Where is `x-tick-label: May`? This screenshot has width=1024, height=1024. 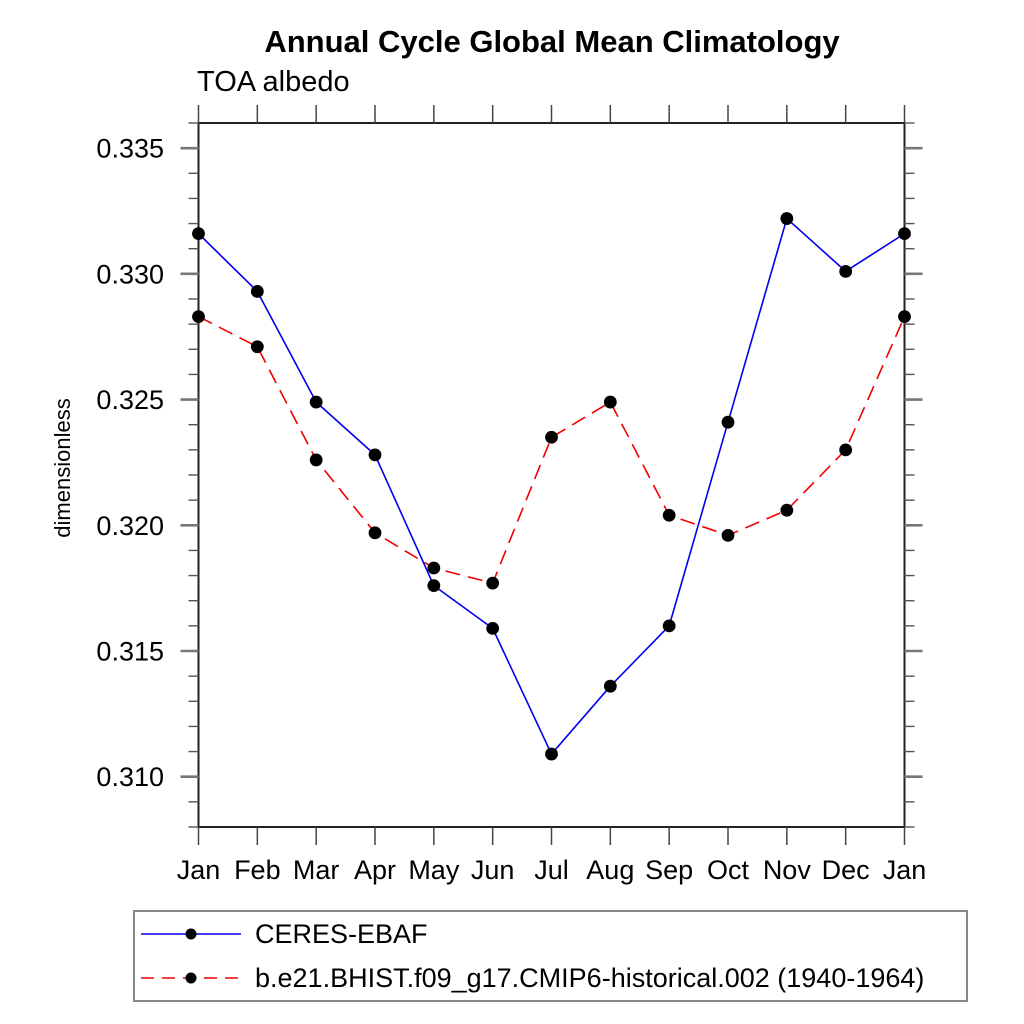
x-tick-label: May is located at coordinates (434, 870).